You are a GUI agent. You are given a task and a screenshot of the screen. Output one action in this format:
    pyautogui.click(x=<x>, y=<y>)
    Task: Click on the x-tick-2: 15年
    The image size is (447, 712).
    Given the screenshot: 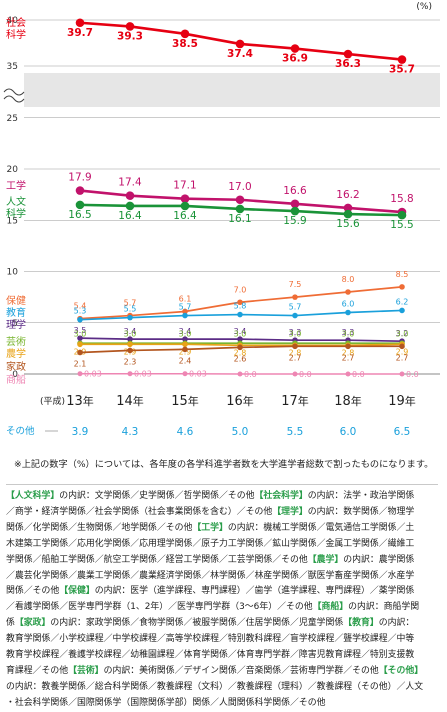 What is the action you would take?
    pyautogui.click(x=185, y=401)
    